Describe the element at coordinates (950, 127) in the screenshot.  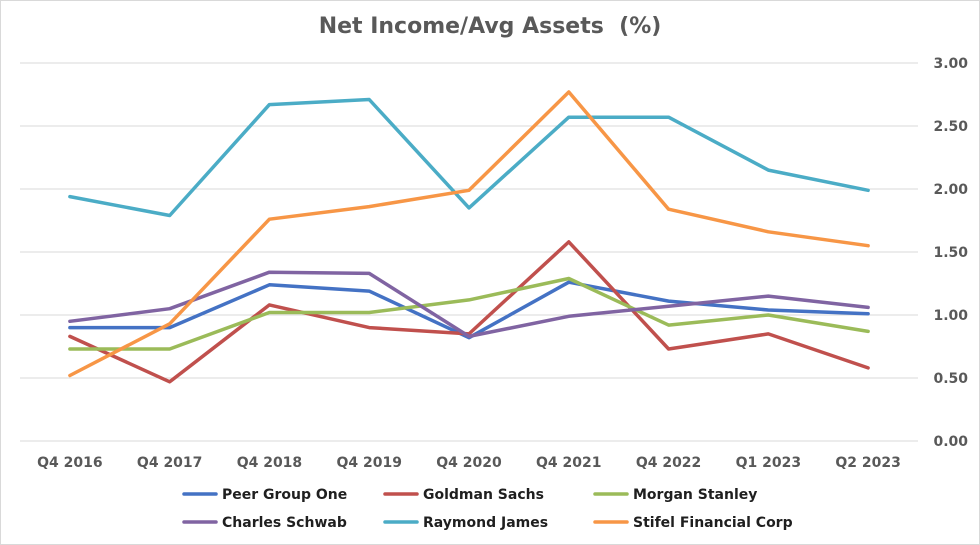
I see `y-tick-label: 2.50` at that location.